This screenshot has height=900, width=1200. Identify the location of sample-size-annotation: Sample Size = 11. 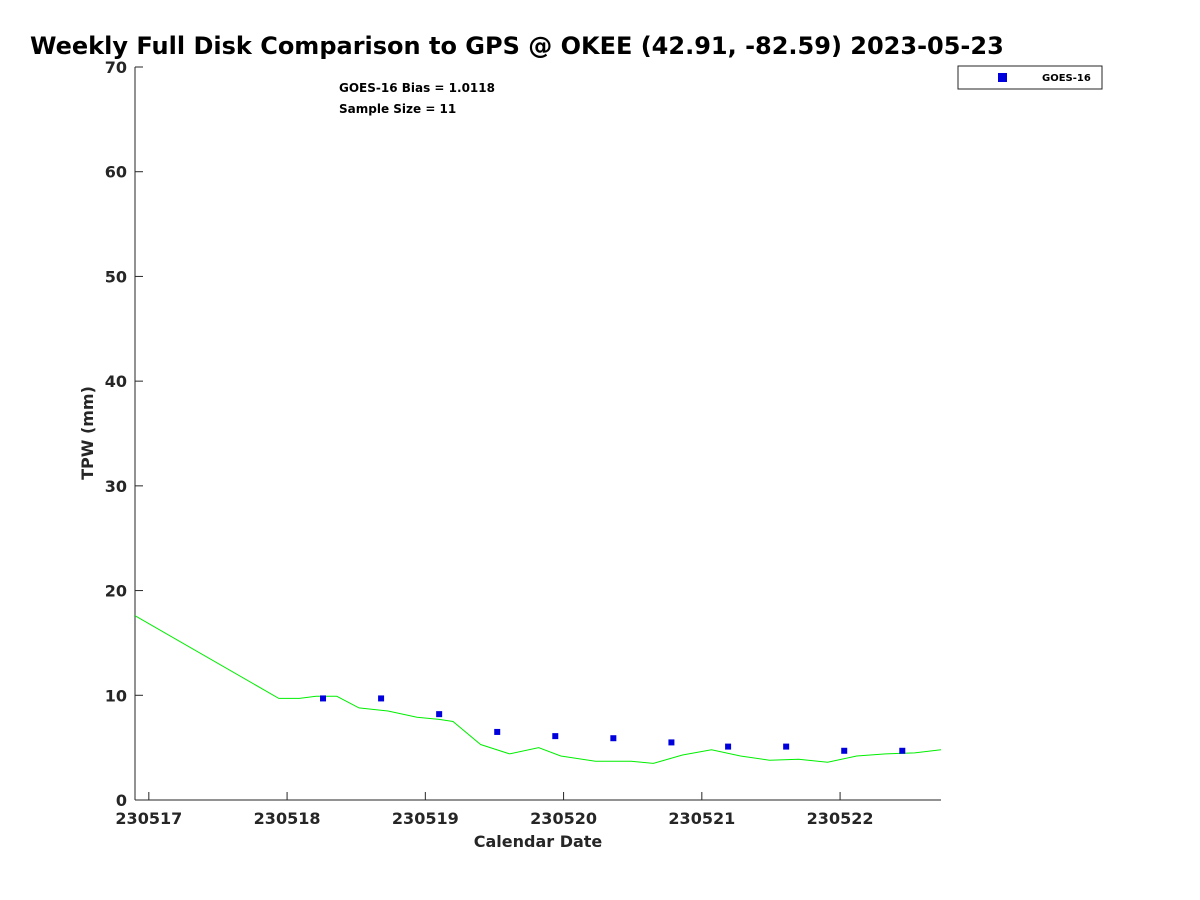
(397, 109).